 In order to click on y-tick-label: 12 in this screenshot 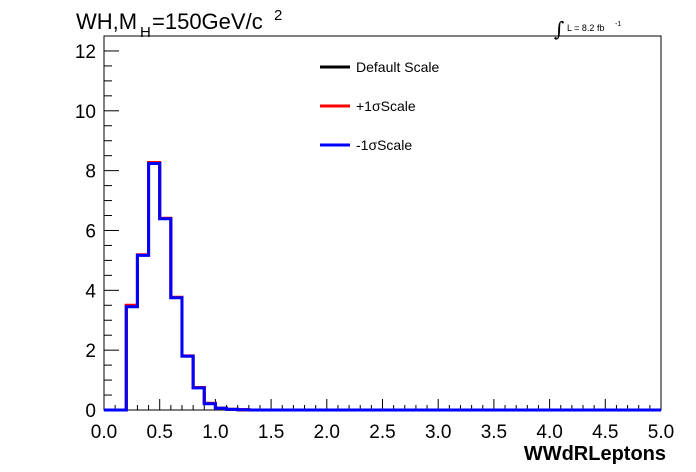, I will do `click(85, 52)`.